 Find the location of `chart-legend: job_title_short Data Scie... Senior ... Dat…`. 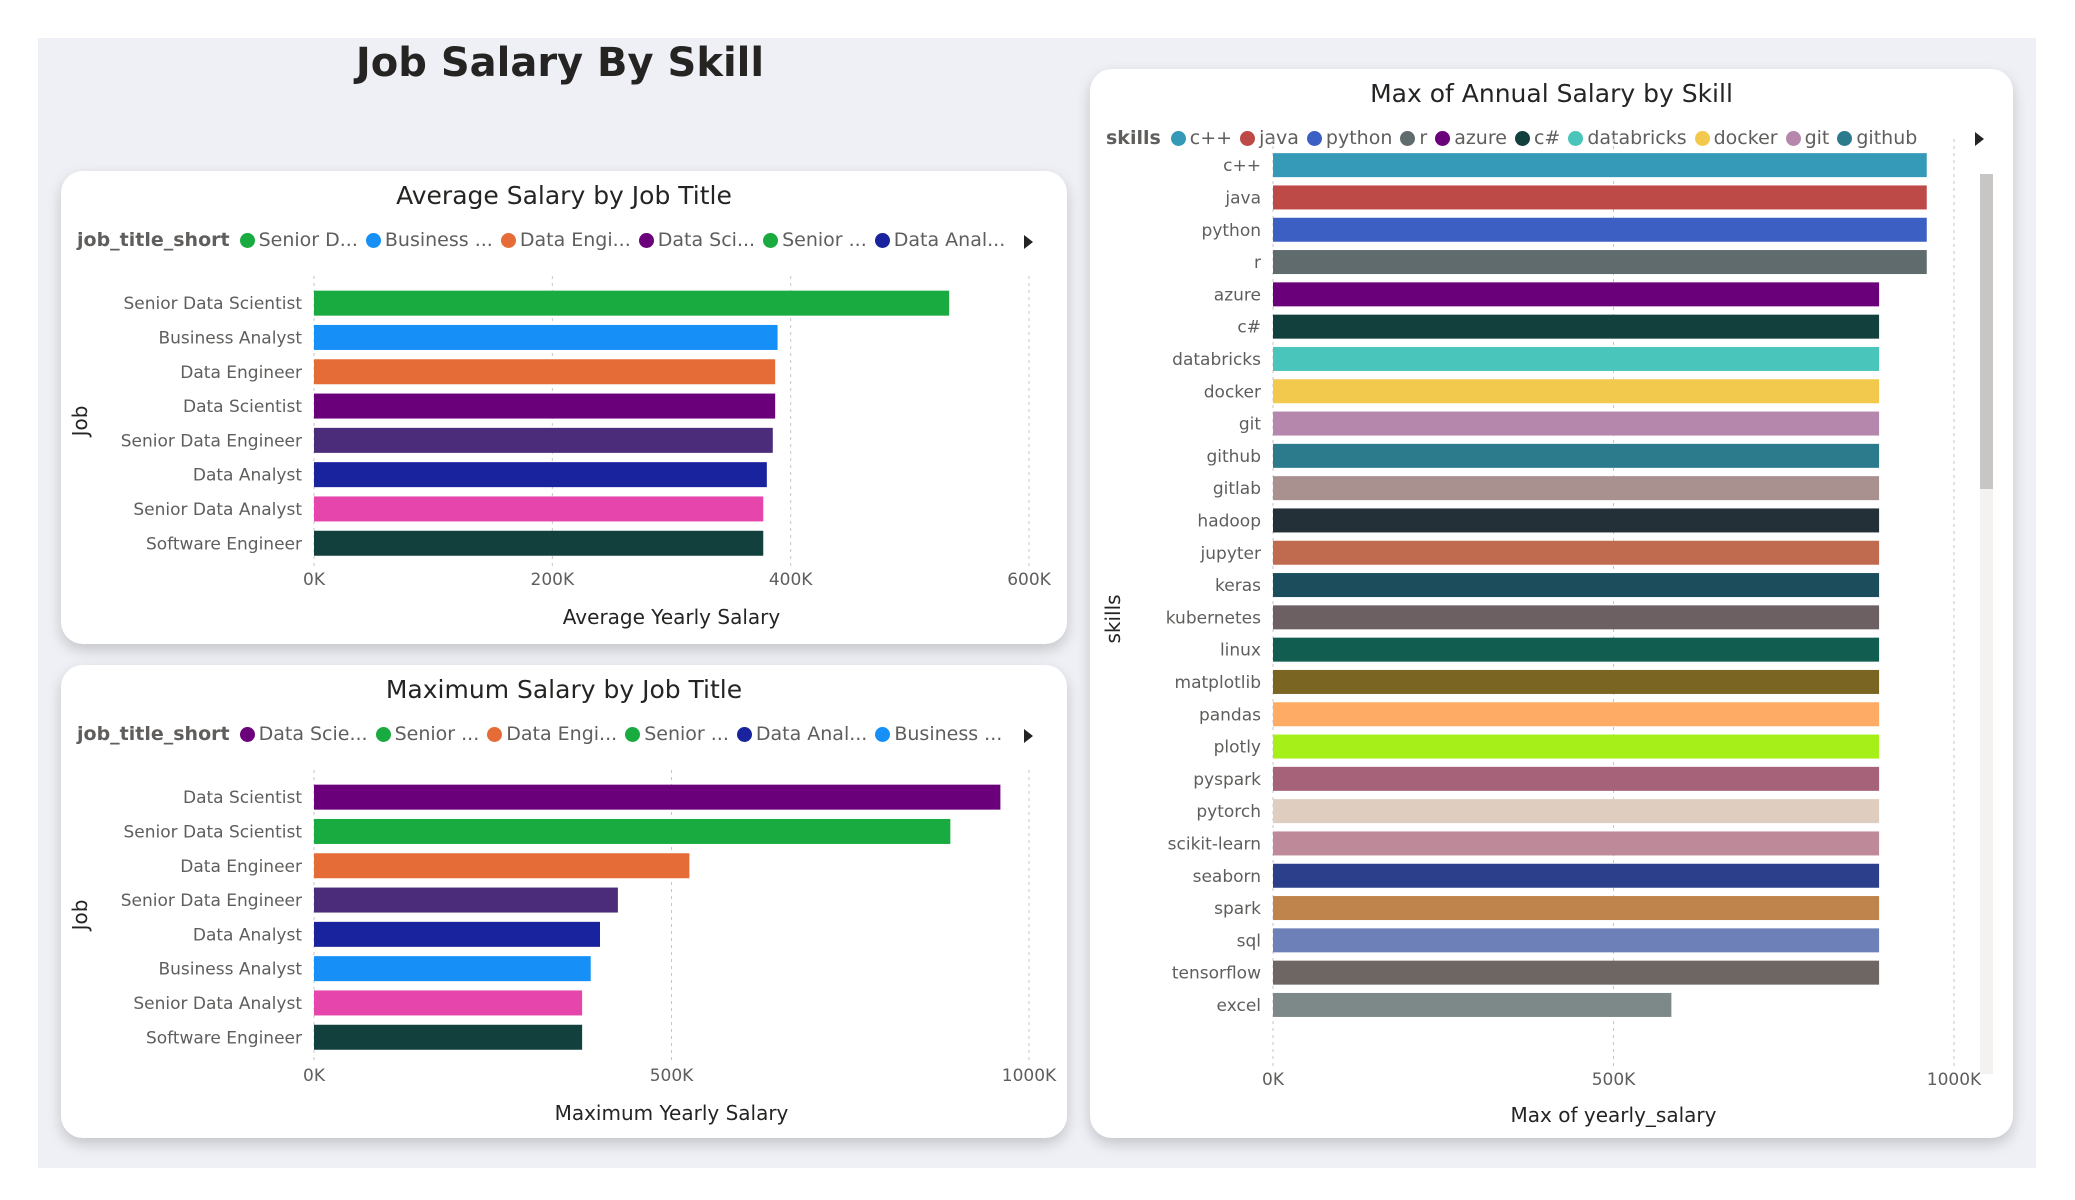

chart-legend: job_title_short Data Scie... Senior ... Dat… is located at coordinates (543, 734).